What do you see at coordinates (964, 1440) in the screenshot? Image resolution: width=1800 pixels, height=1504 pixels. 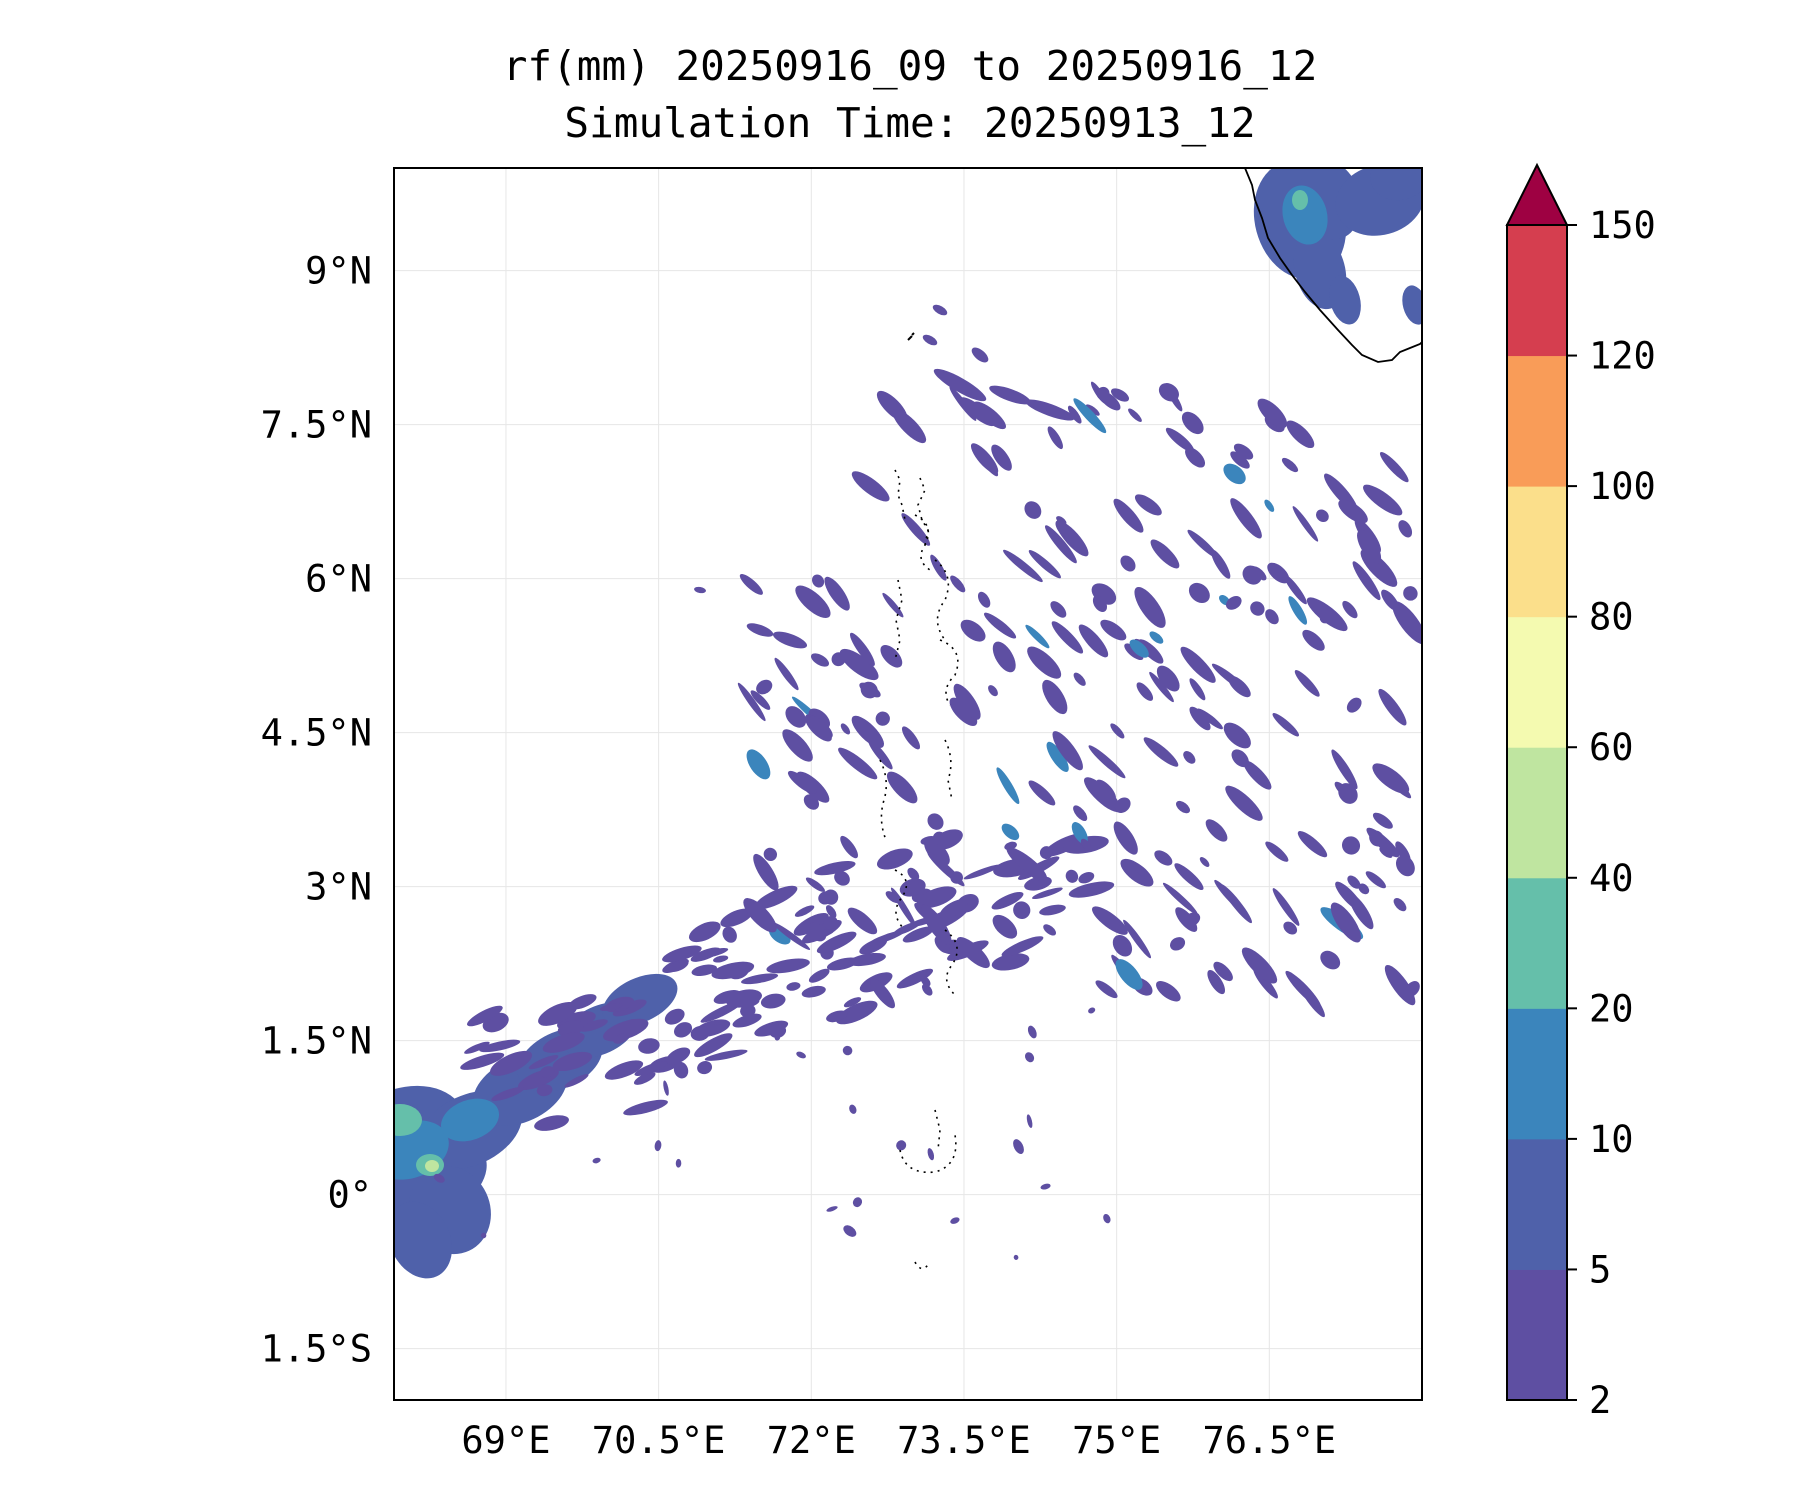 I see `x-tick-label: 73.5°E` at bounding box center [964, 1440].